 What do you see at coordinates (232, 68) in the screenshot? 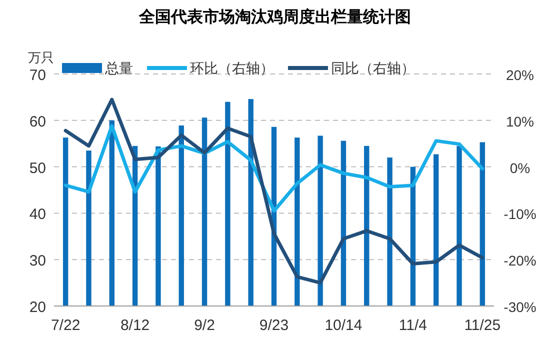
I see `legend-label: 环比（右轴）` at bounding box center [232, 68].